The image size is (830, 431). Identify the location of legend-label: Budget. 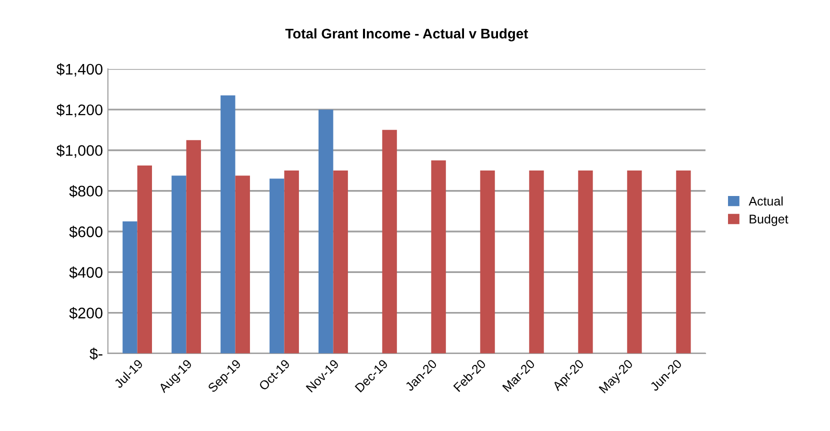
(769, 220).